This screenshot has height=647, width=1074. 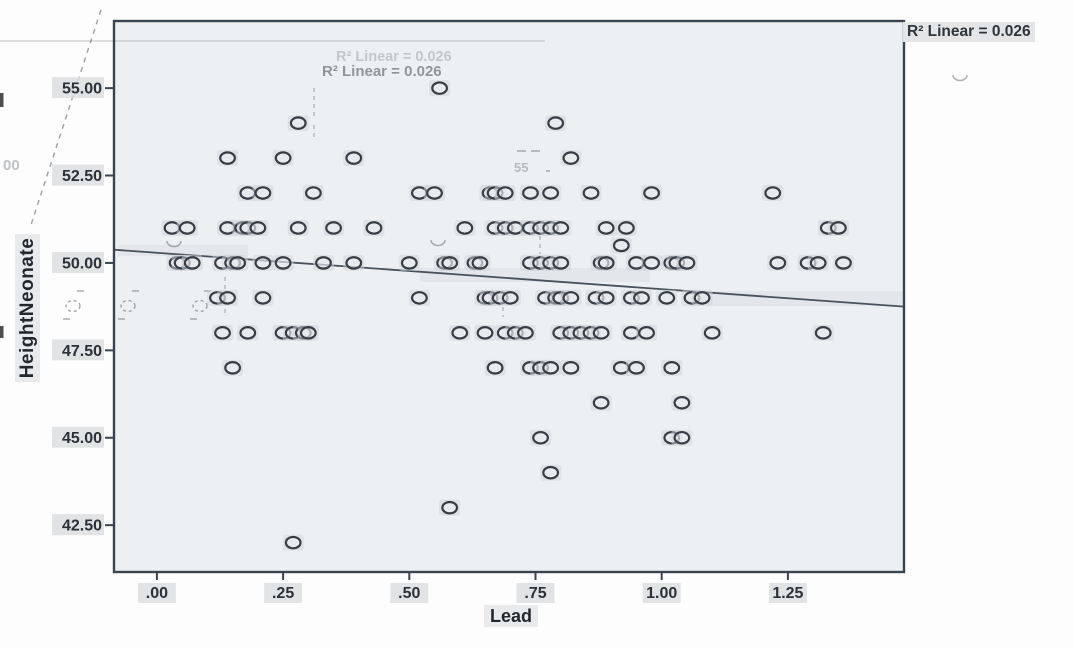 I want to click on y-tick-label: 52.50, so click(x=82, y=176).